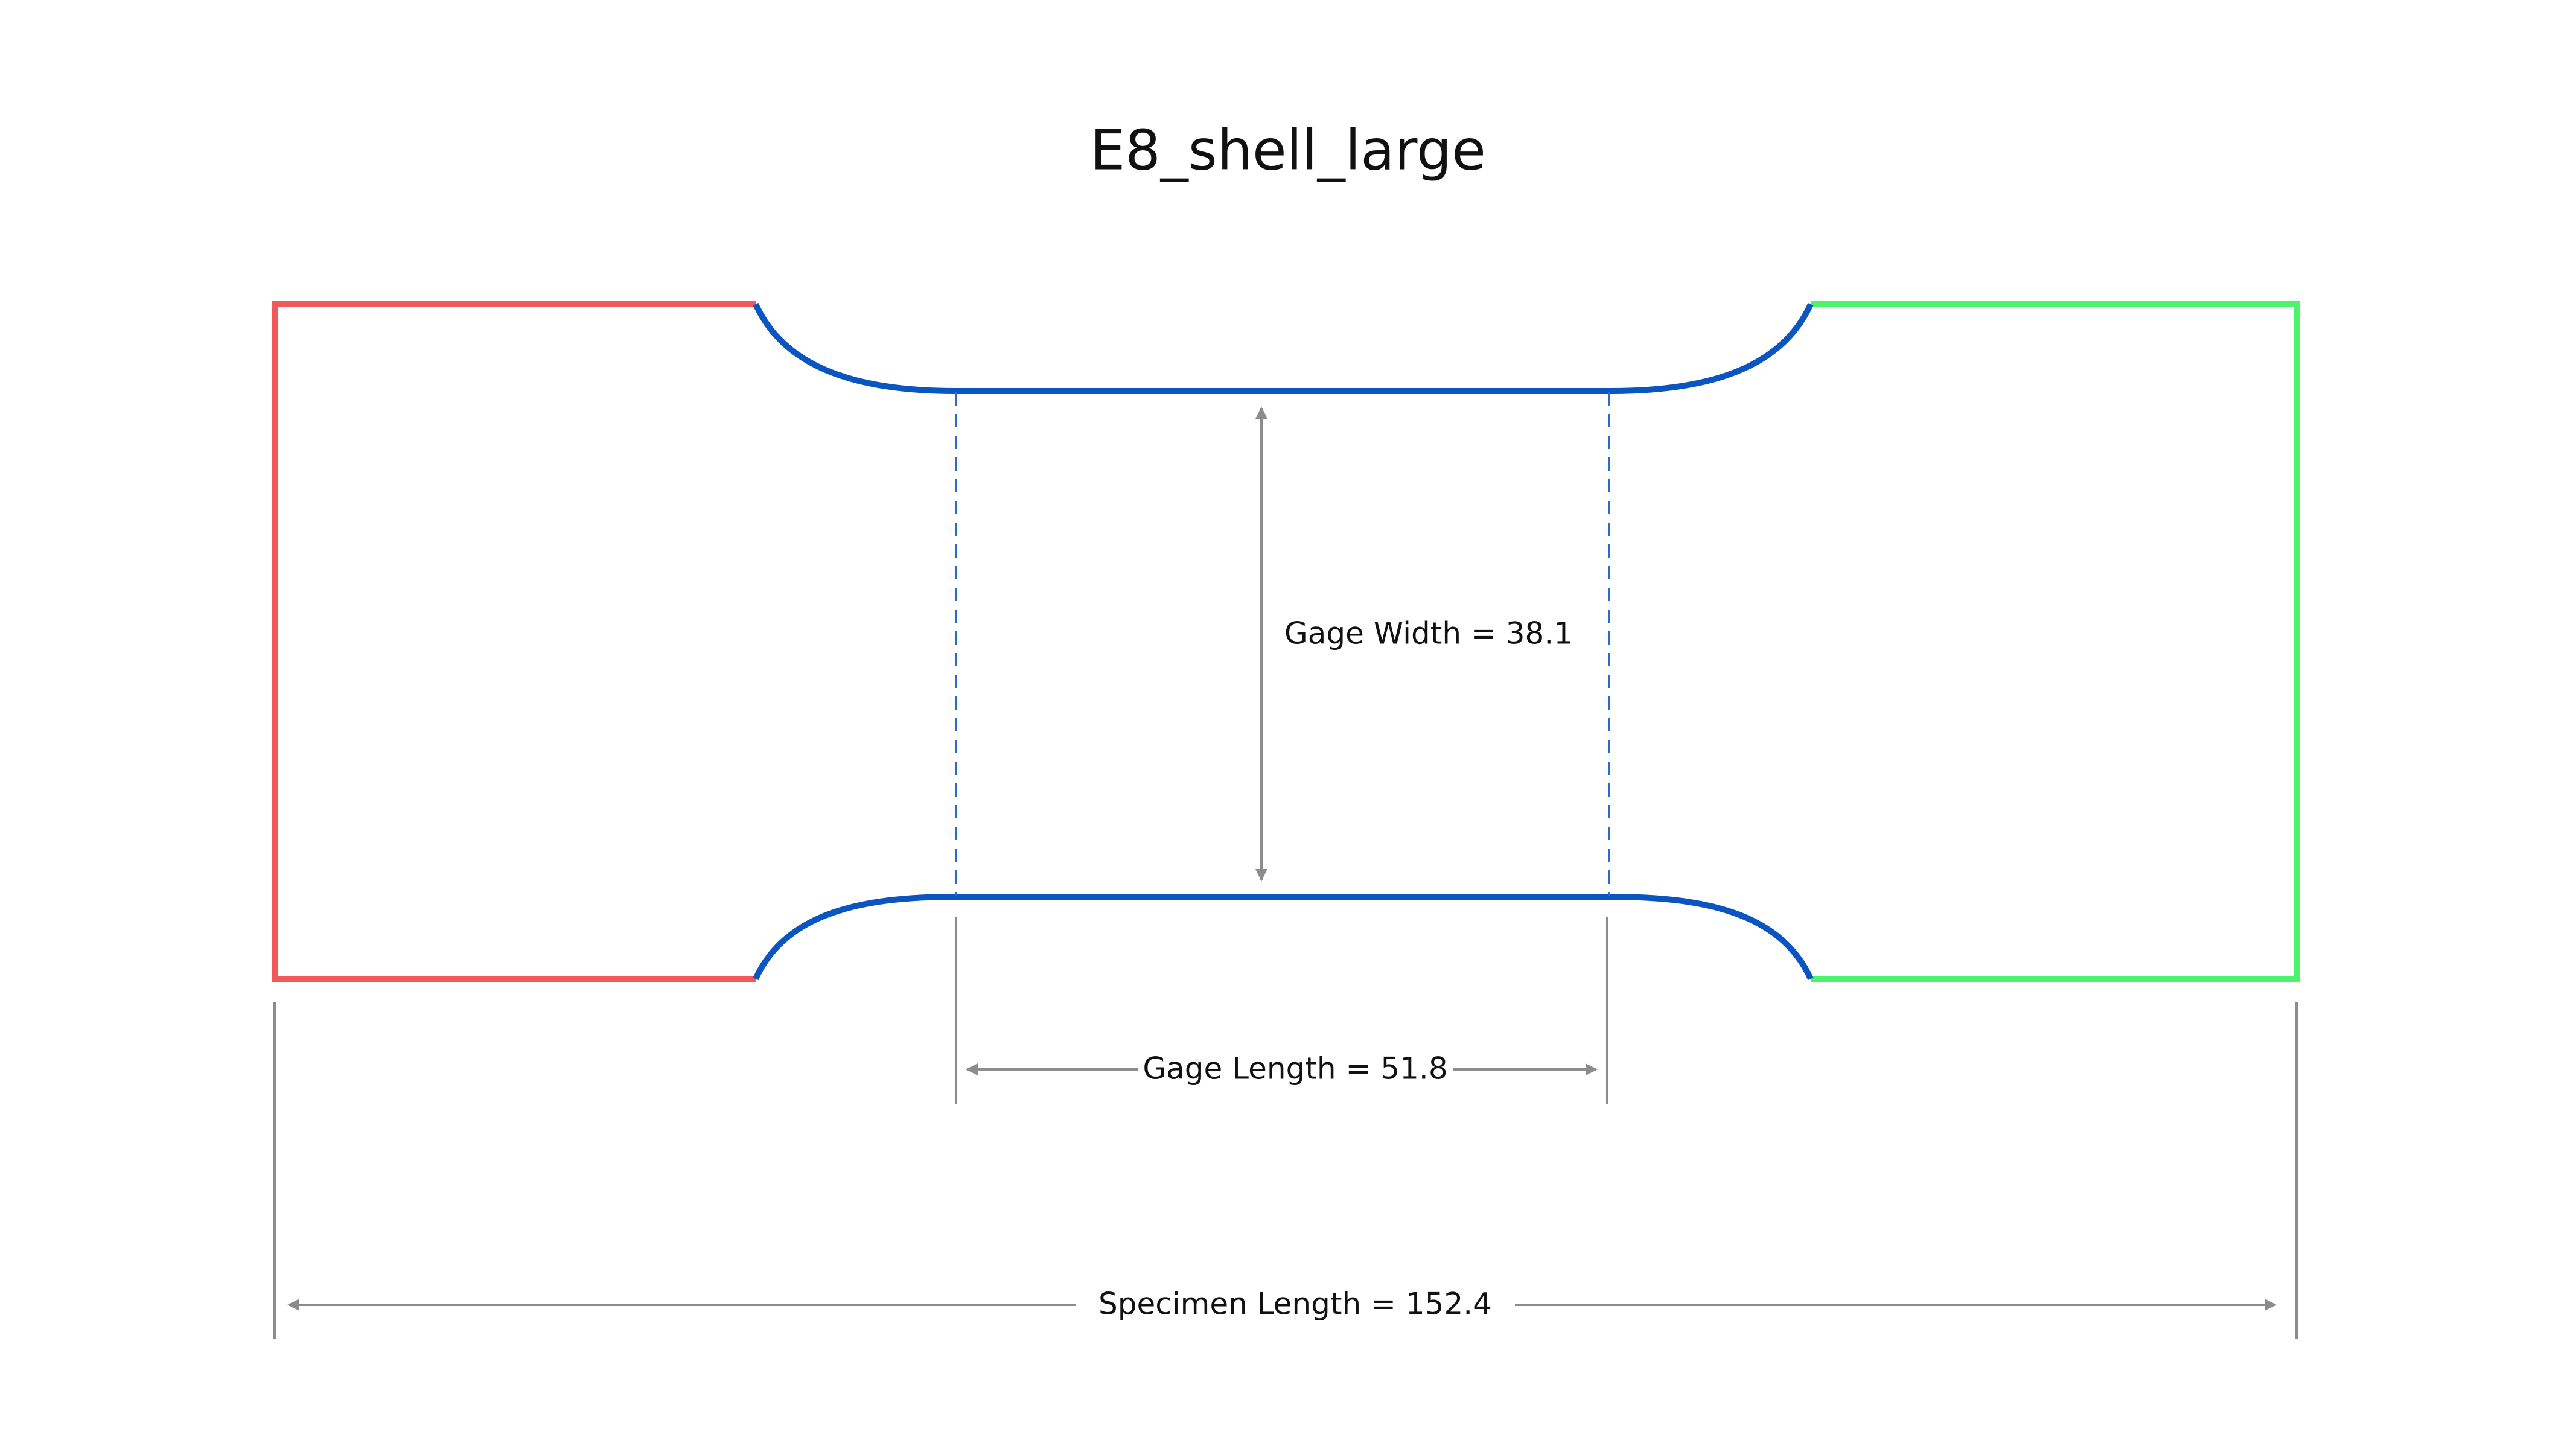 The image size is (2576, 1449). Describe the element at coordinates (1283, 938) in the screenshot. I see `gage-bottom-edge` at that location.